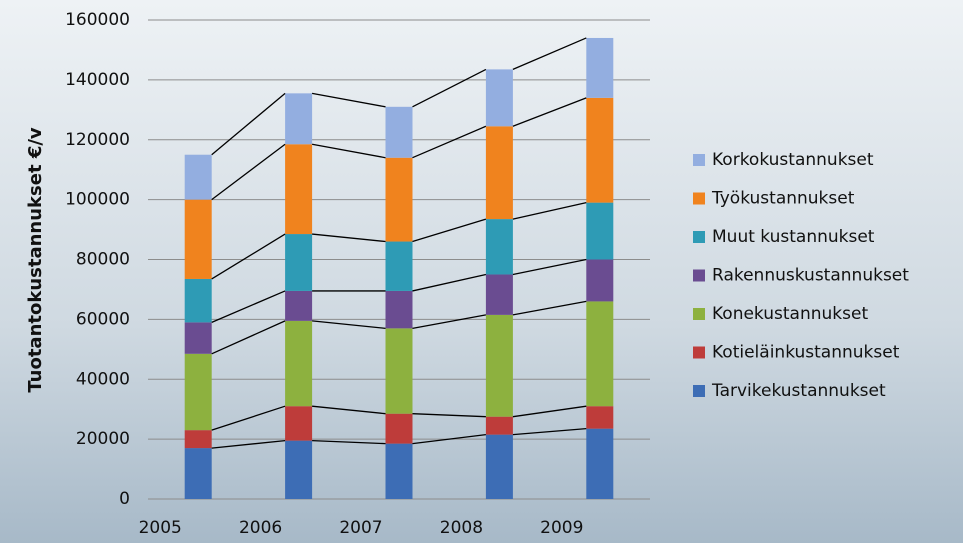 The image size is (963, 543). Describe the element at coordinates (103, 379) in the screenshot. I see `y-tick-label: 40000` at that location.